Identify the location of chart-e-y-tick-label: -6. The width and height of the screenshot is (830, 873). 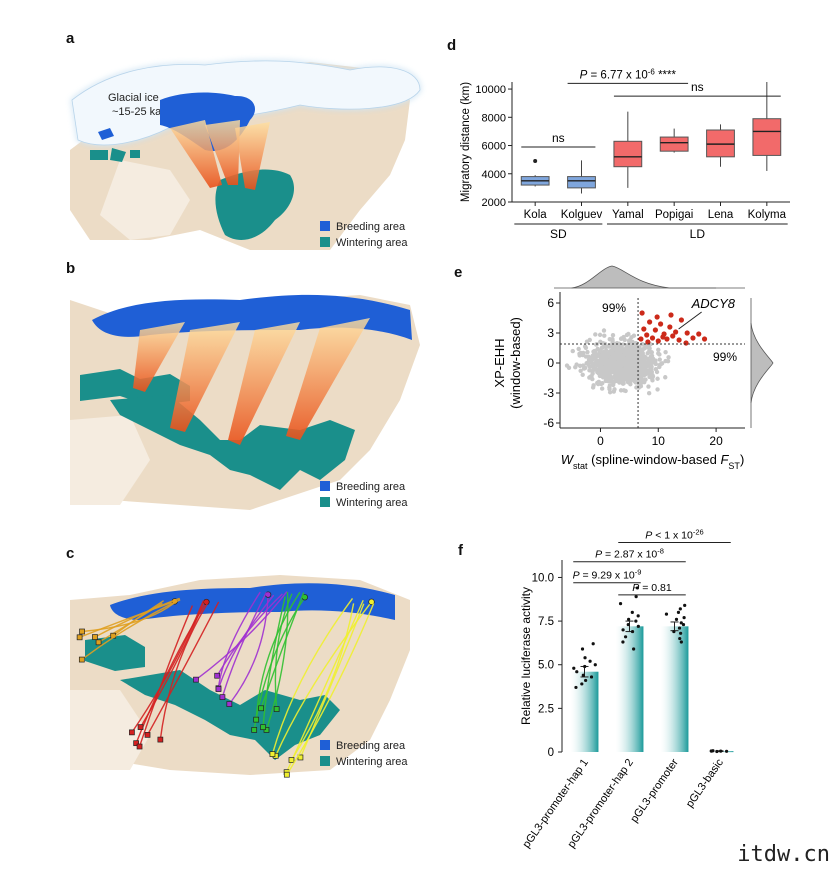
(548, 423).